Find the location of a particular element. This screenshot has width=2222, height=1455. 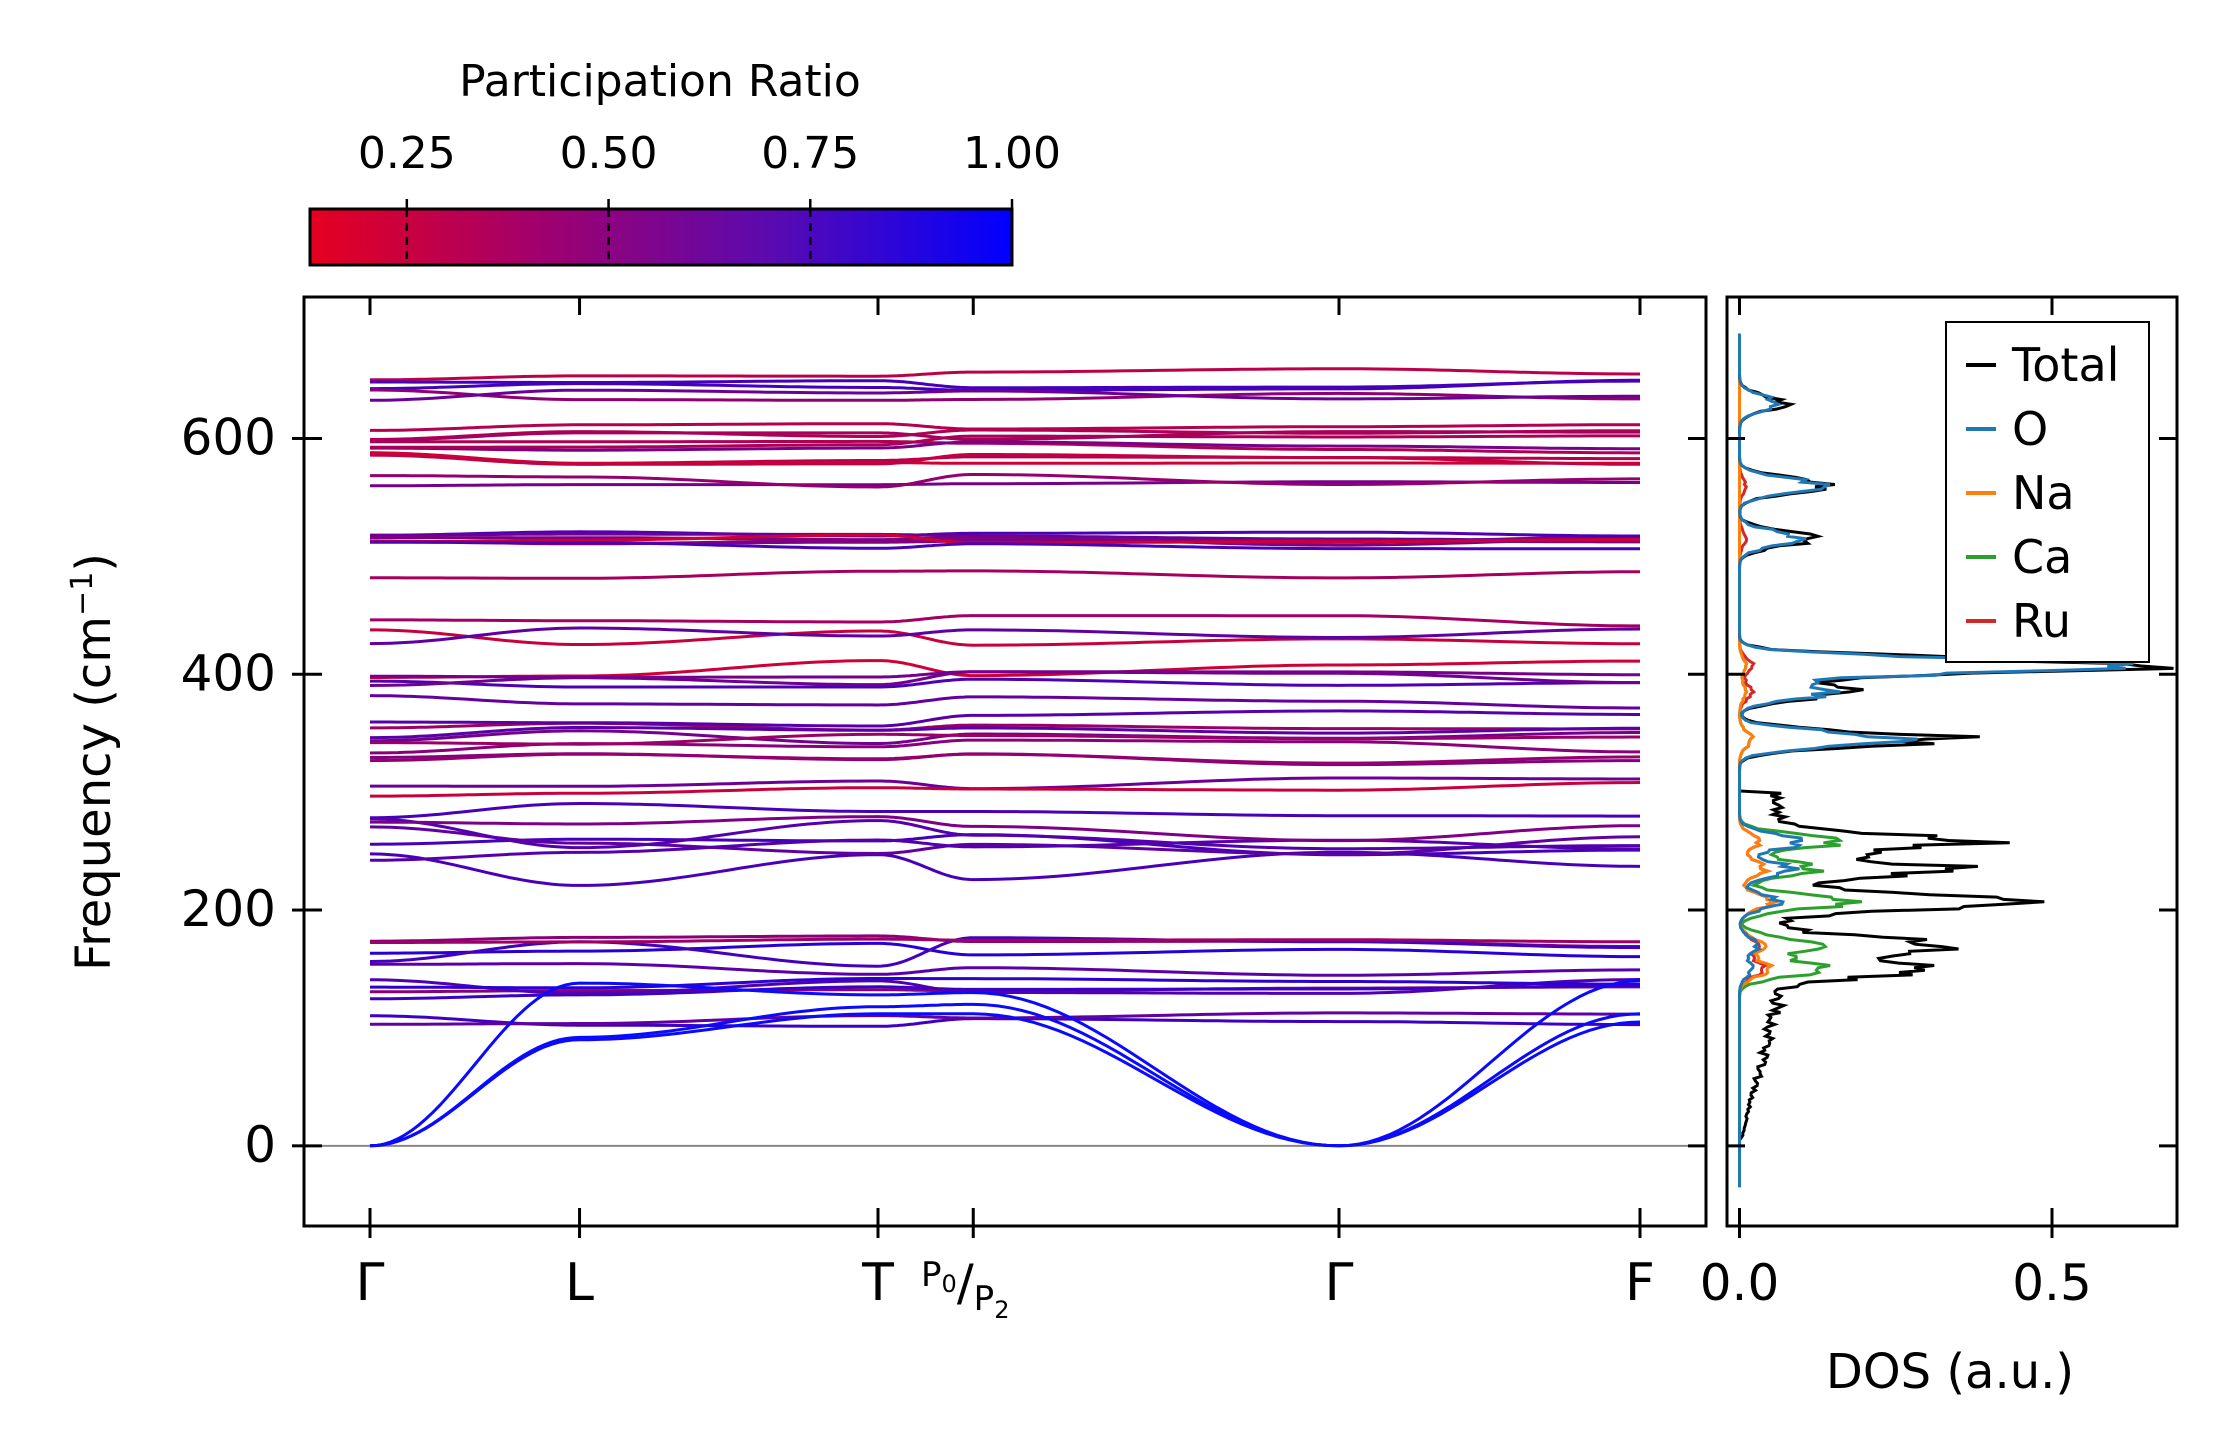

legend-label: Ca is located at coordinates (2042, 557).